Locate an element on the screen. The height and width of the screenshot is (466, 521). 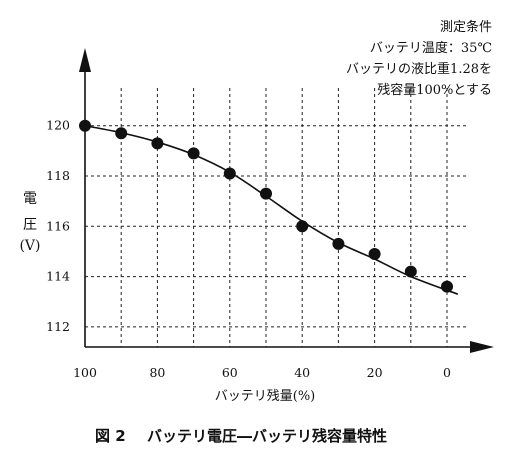
caption-number: 図 2 is located at coordinates (110, 436).